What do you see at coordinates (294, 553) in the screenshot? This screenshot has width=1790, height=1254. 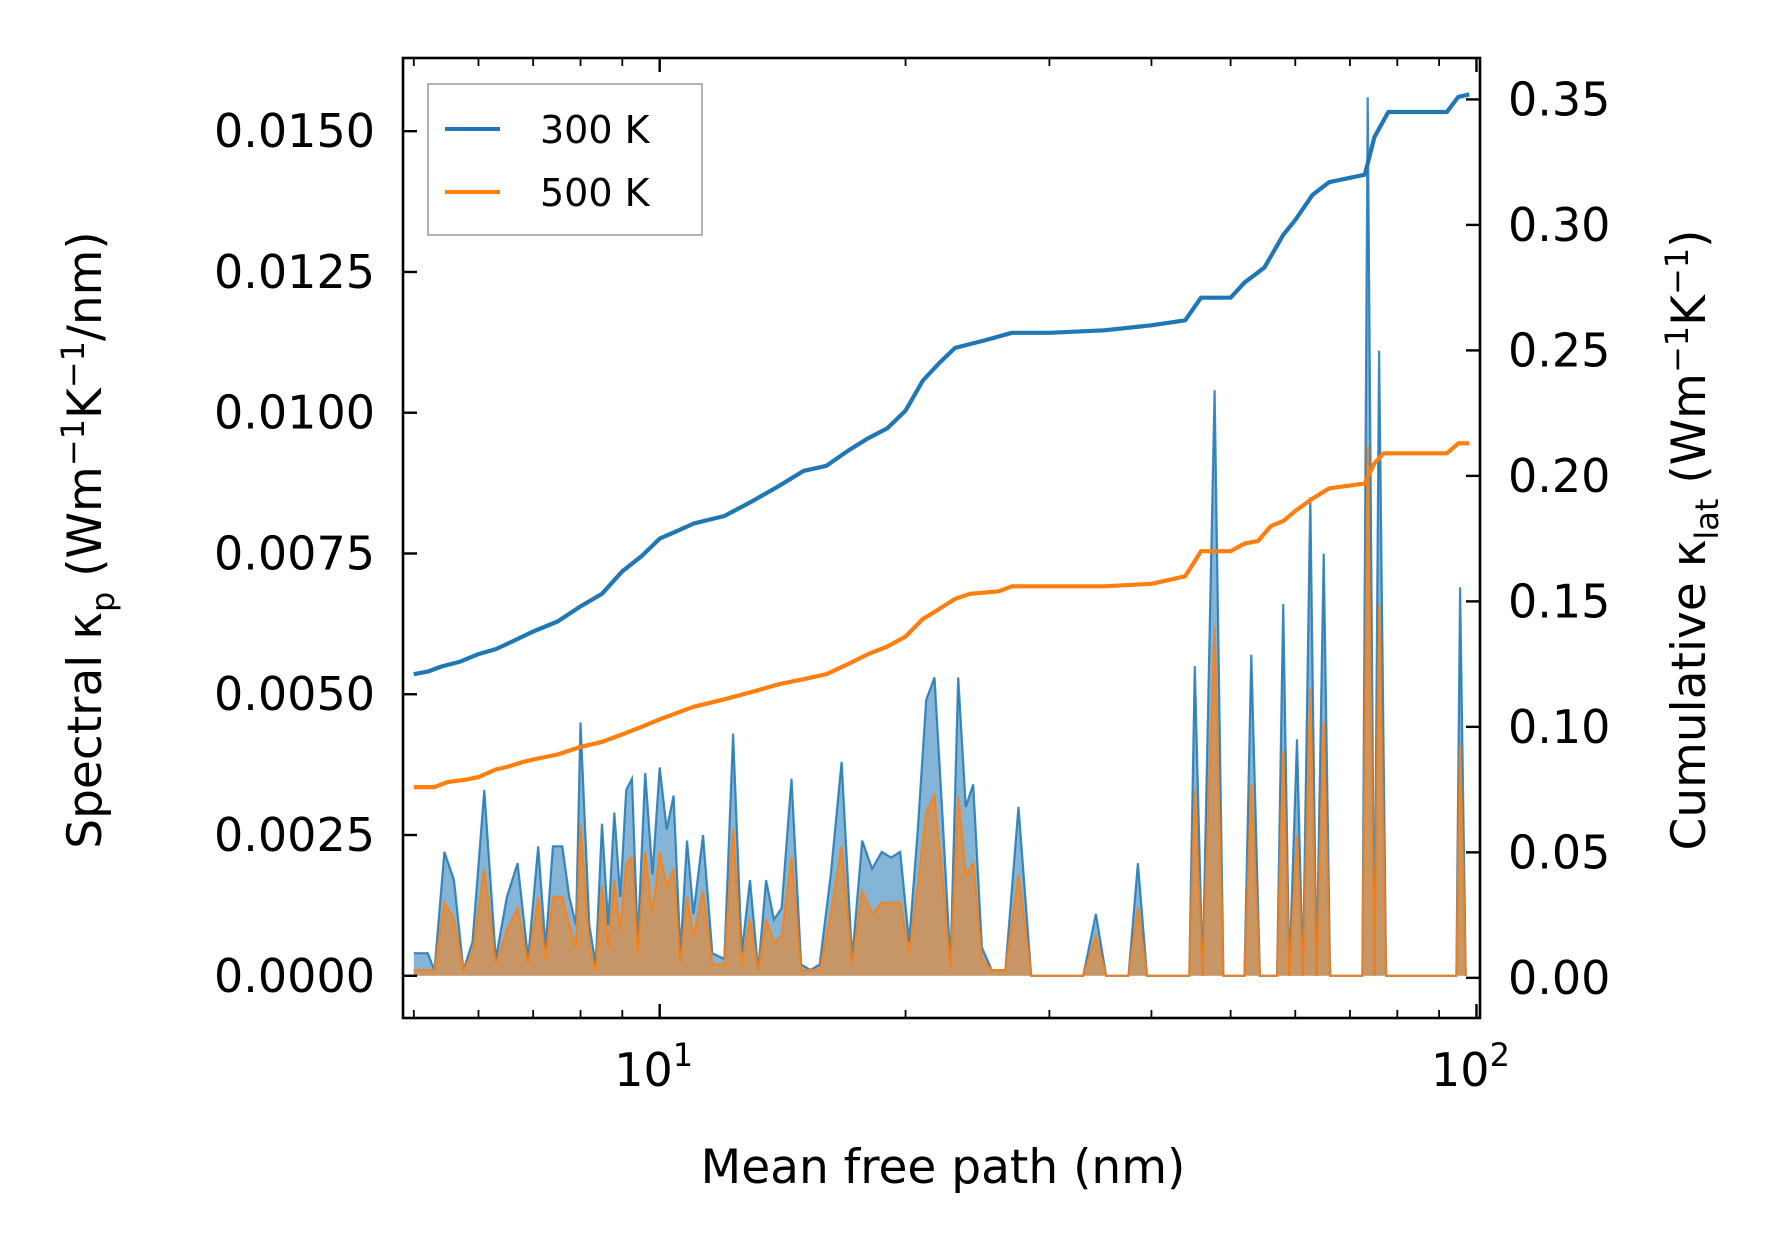 I see `y-left-tick-label: 0.0075` at bounding box center [294, 553].